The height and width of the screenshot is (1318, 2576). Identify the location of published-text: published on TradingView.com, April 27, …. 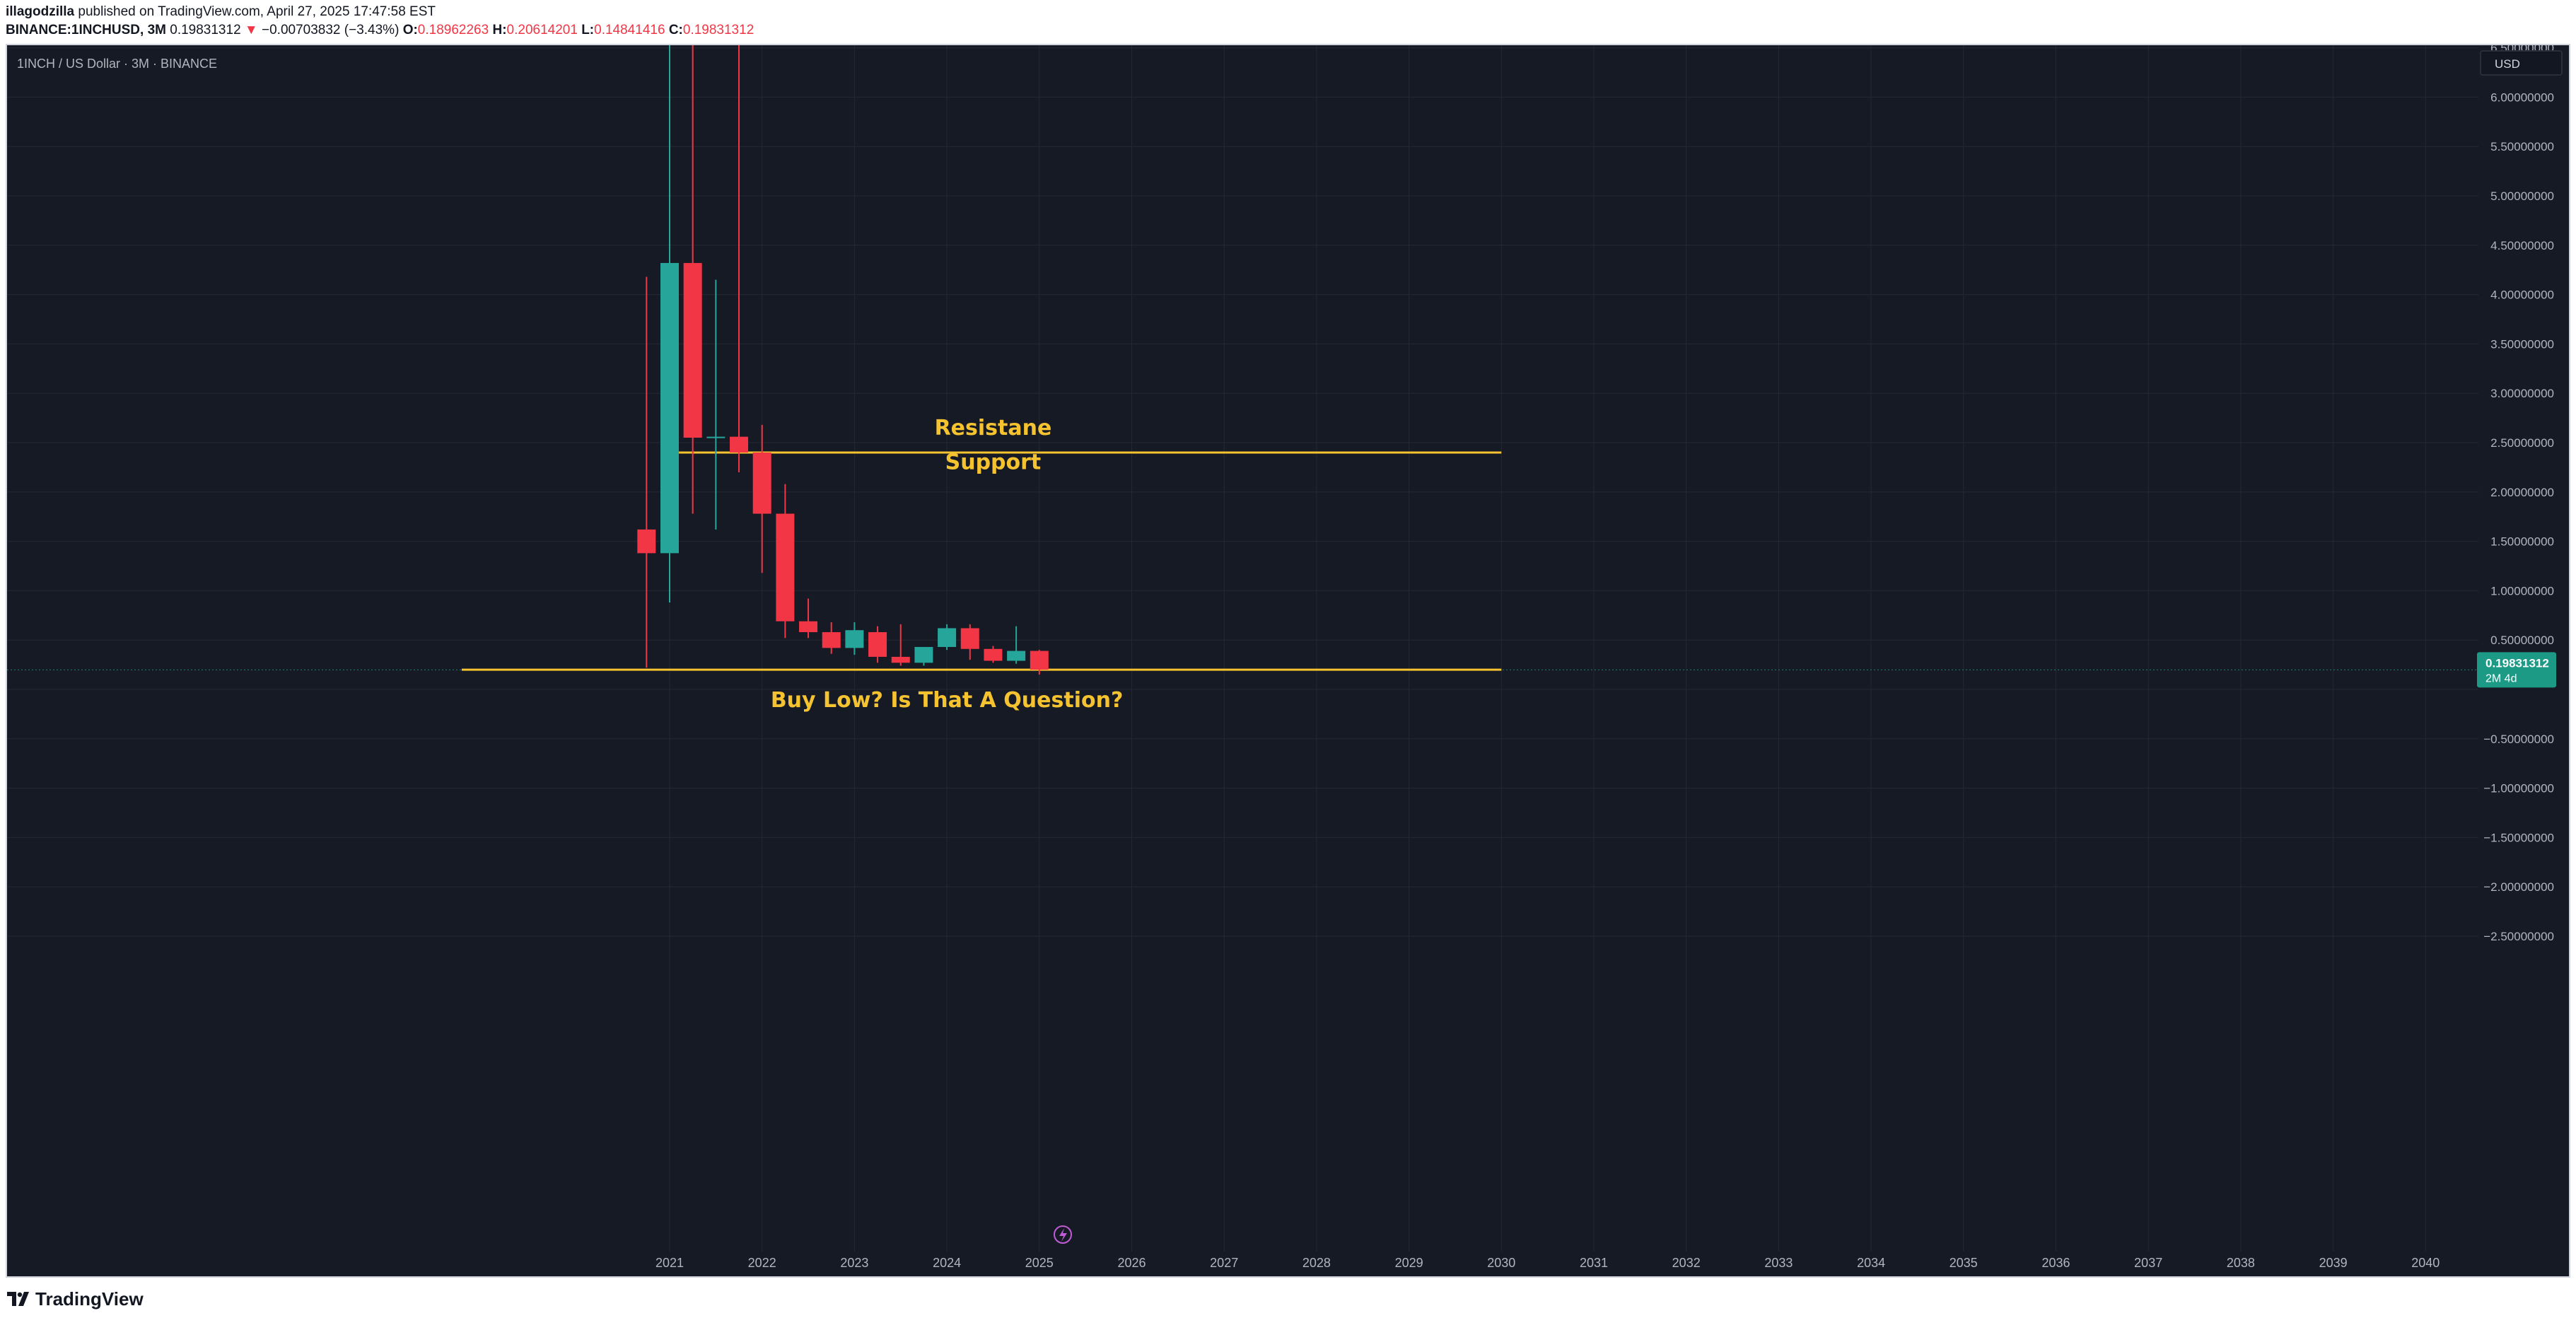
(257, 11).